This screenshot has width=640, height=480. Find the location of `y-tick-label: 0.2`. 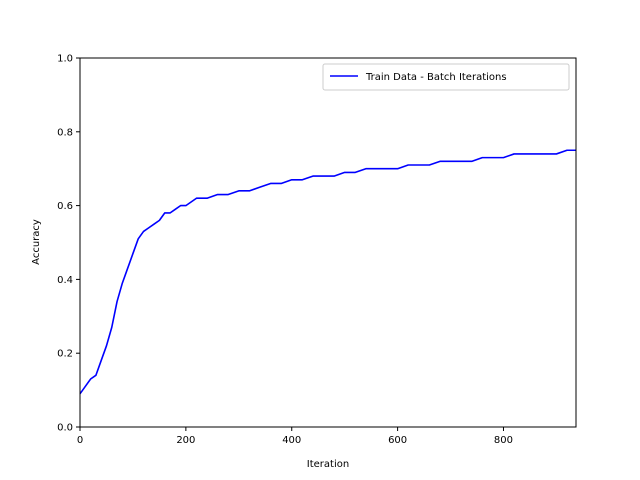

y-tick-label: 0.2 is located at coordinates (65, 354).